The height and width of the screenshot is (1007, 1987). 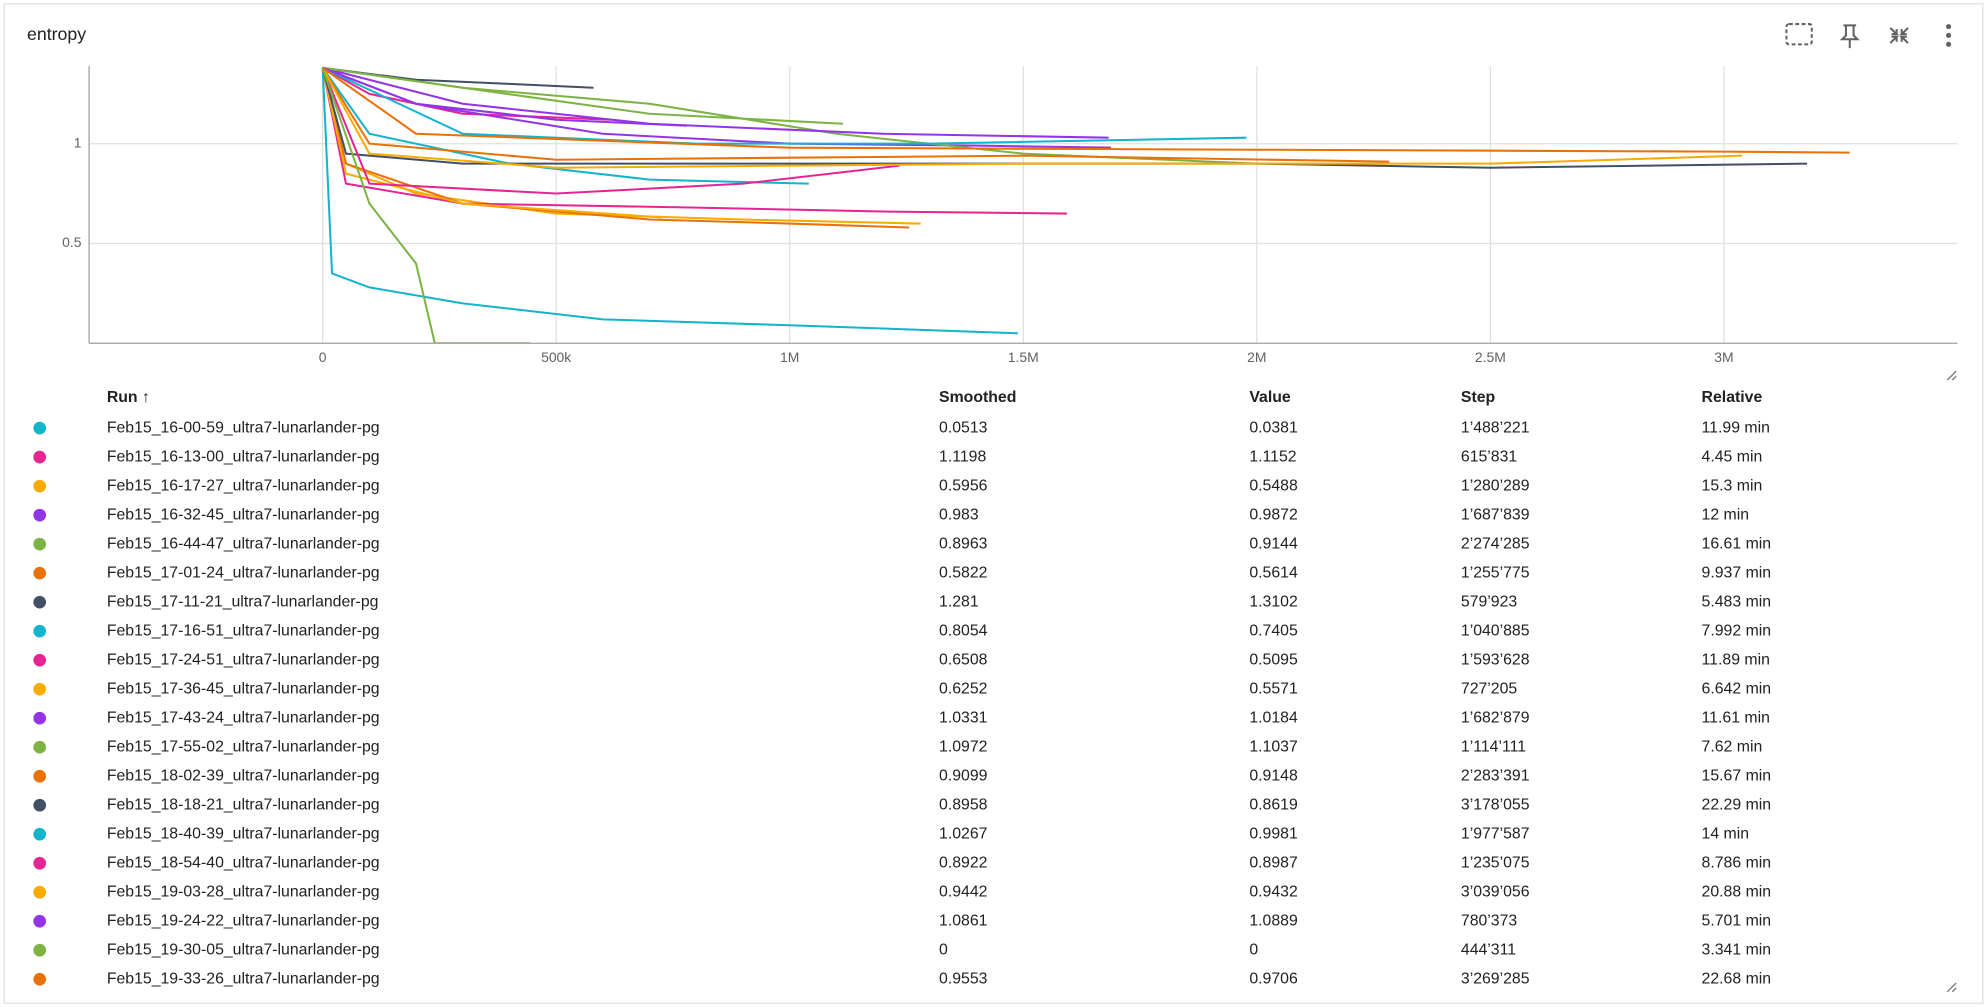 What do you see at coordinates (1273, 891) in the screenshot?
I see `table-cell: 0.9432` at bounding box center [1273, 891].